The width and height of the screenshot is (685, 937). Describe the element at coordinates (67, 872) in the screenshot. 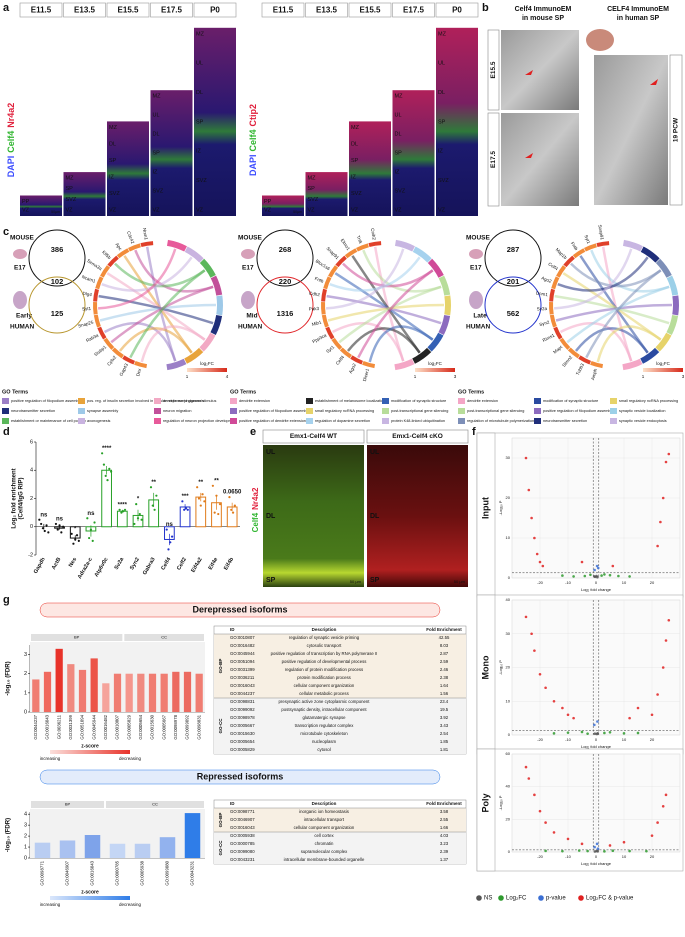

I see `x-tick-label: GO:0046907` at that location.